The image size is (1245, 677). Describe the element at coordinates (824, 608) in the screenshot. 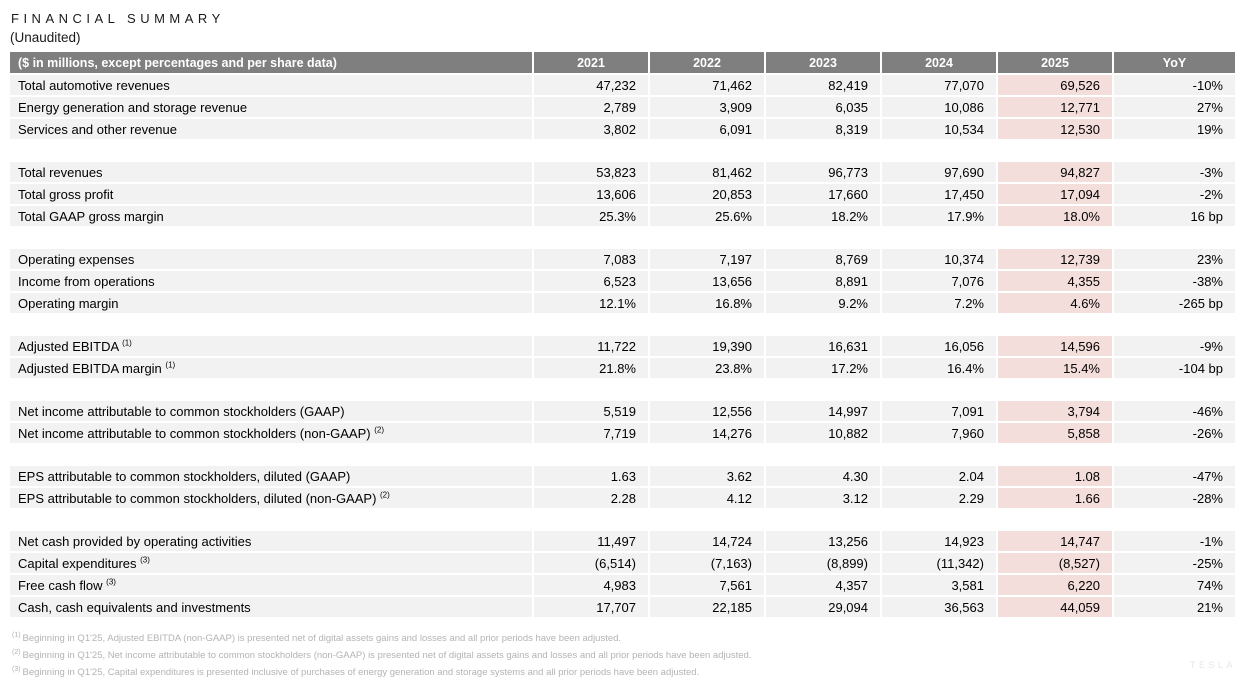

I see `value-cell: 29,094` at that location.